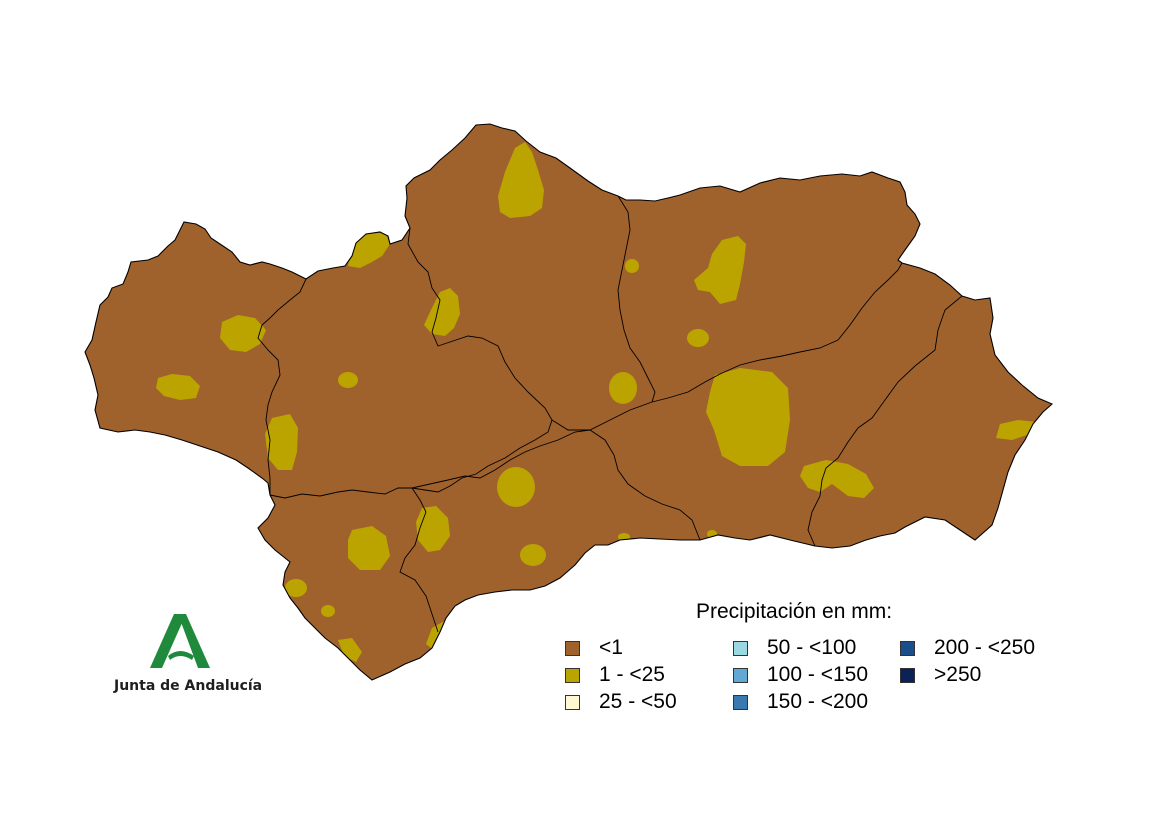 This screenshot has width=1169, height=826. What do you see at coordinates (794, 611) in the screenshot?
I see `legend-title: Precipitación en mm:` at bounding box center [794, 611].